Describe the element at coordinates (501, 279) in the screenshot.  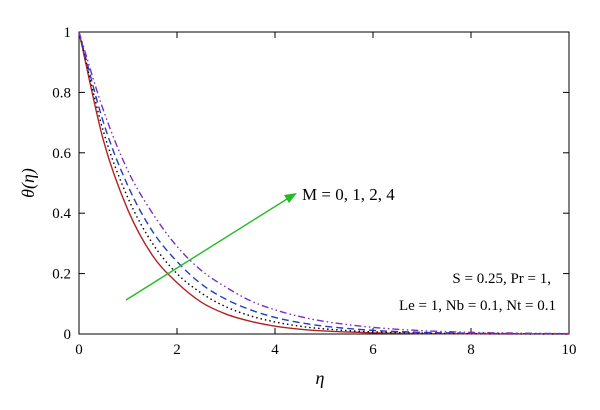
I see `param-line-1: S = 0.25, Pr = 1,` at that location.